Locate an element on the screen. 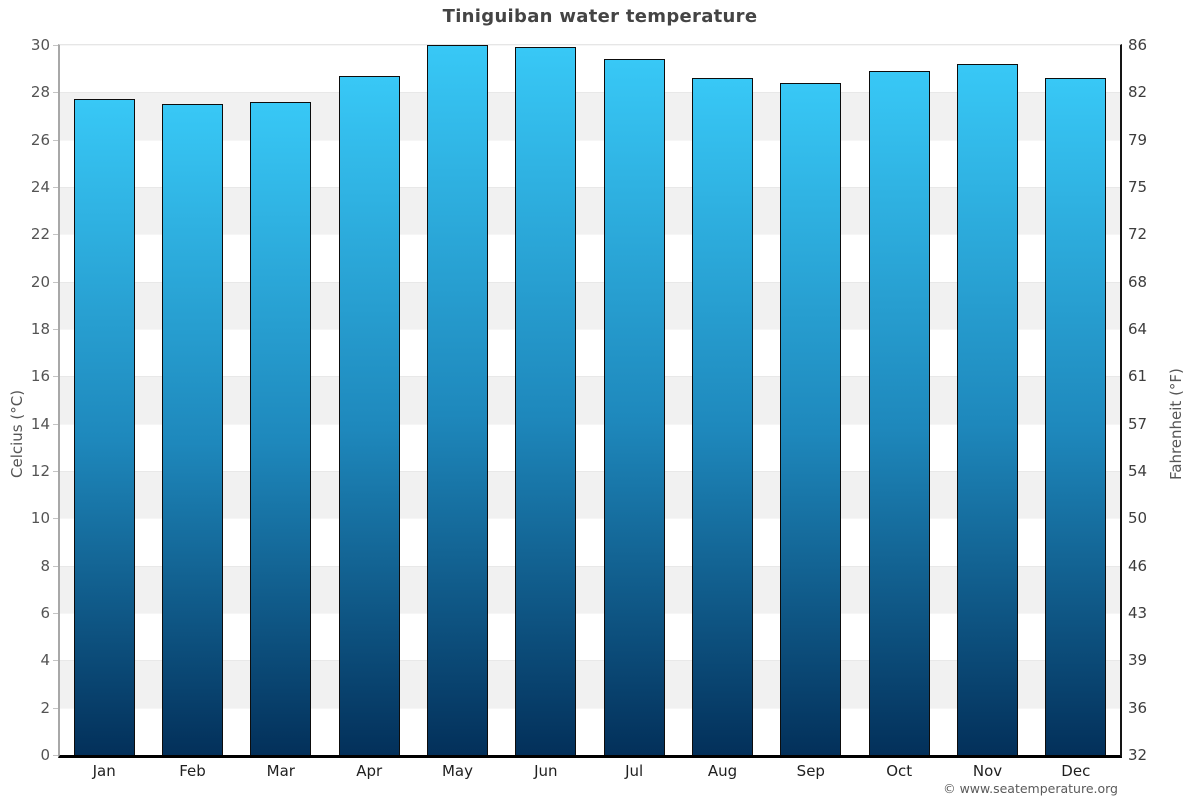 The height and width of the screenshot is (800, 1200). month-label-aug: Aug is located at coordinates (722, 771).